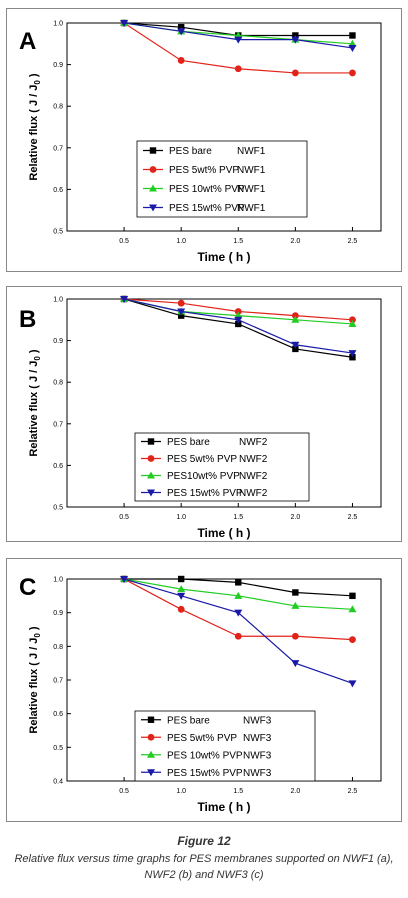 This screenshot has height=898, width=408. Describe the element at coordinates (34, 76) in the screenshot. I see `y-axis-label-end: )` at that location.